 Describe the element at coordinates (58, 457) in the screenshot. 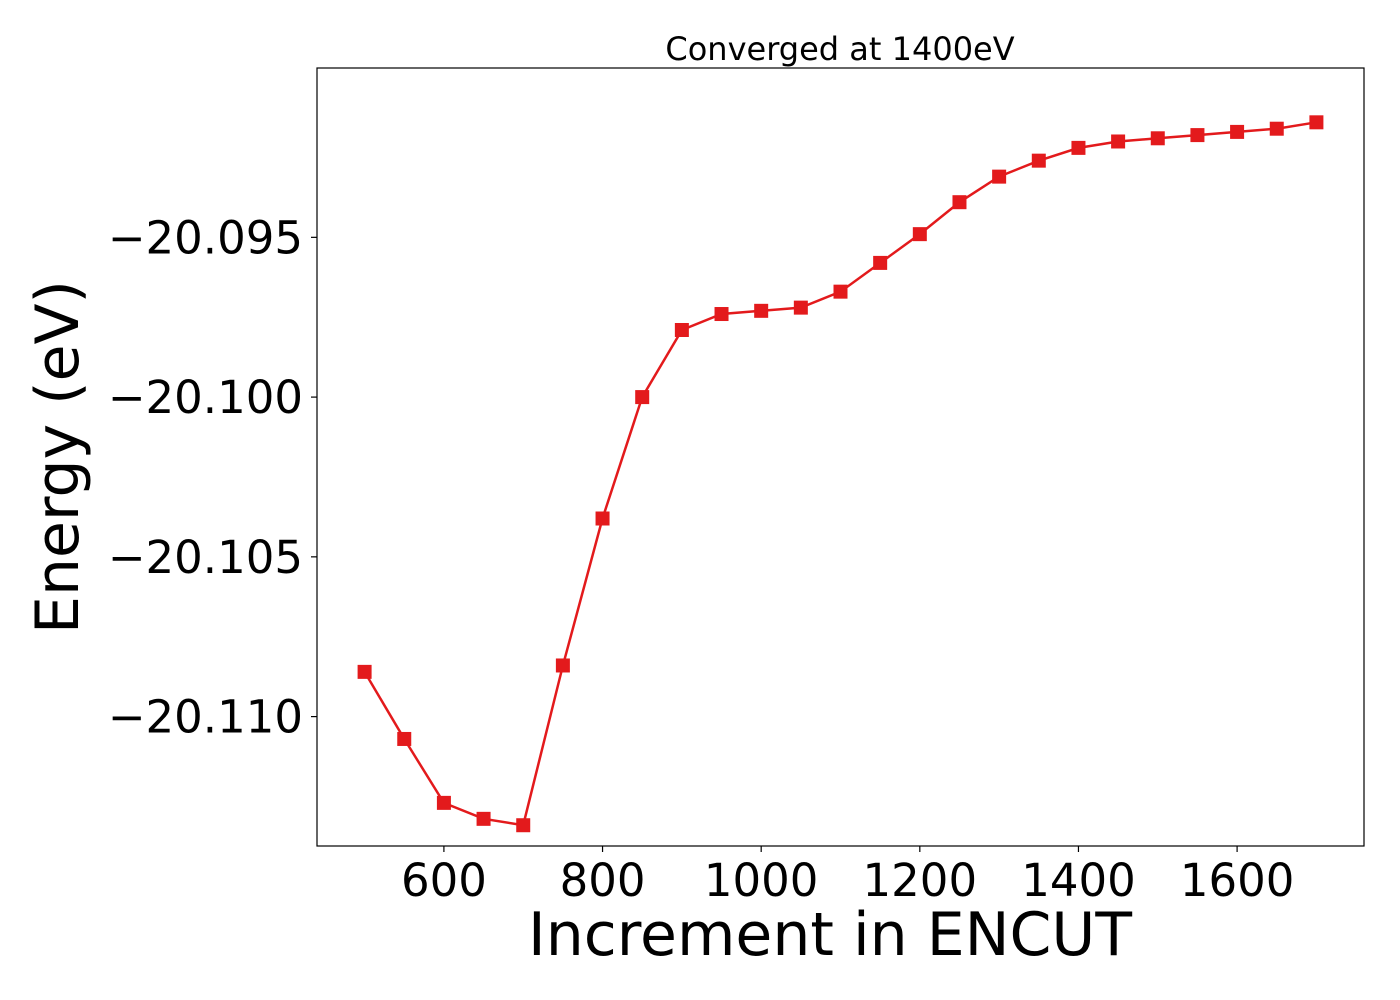

I see `y-axis-label: Energy (eV)` at that location.